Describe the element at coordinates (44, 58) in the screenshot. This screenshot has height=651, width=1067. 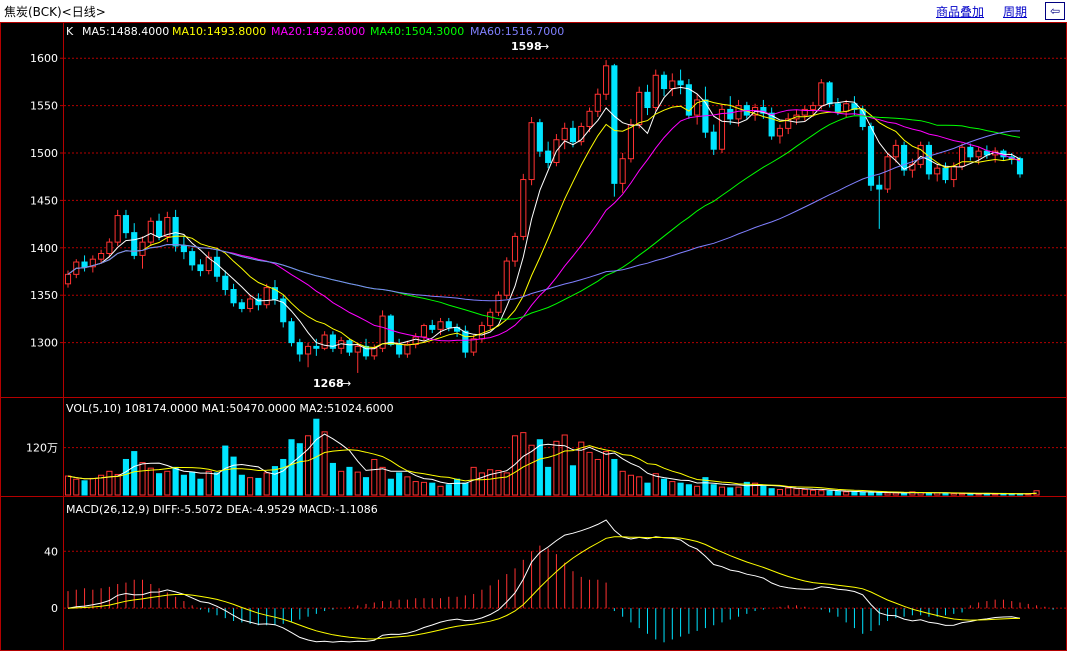
I see `price-tick-label: 1600` at that location.